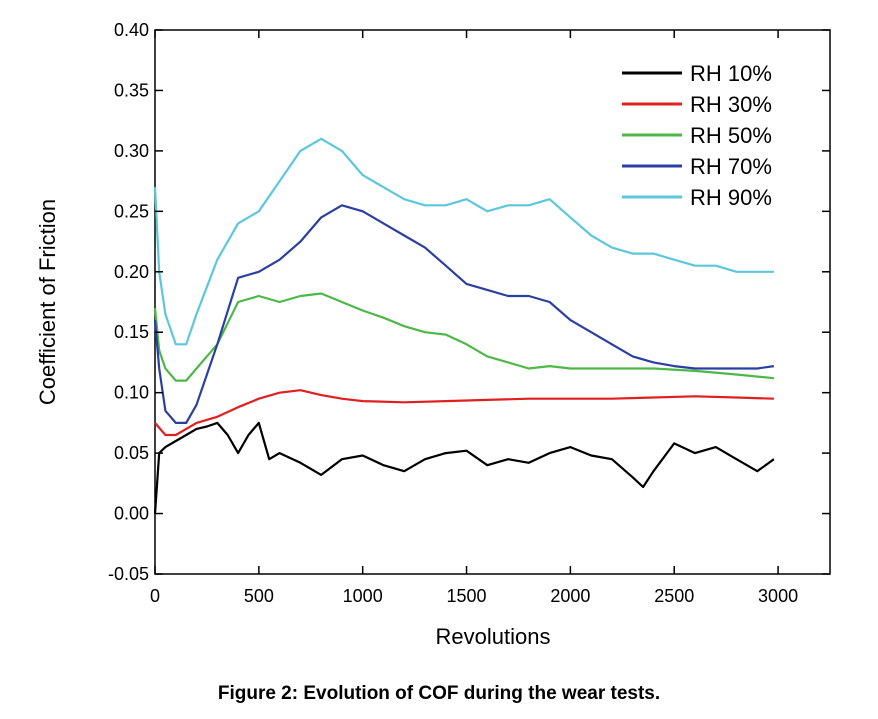 Image resolution: width=878 pixels, height=719 pixels. I want to click on legend-label-1: RH 10%, so click(731, 73).